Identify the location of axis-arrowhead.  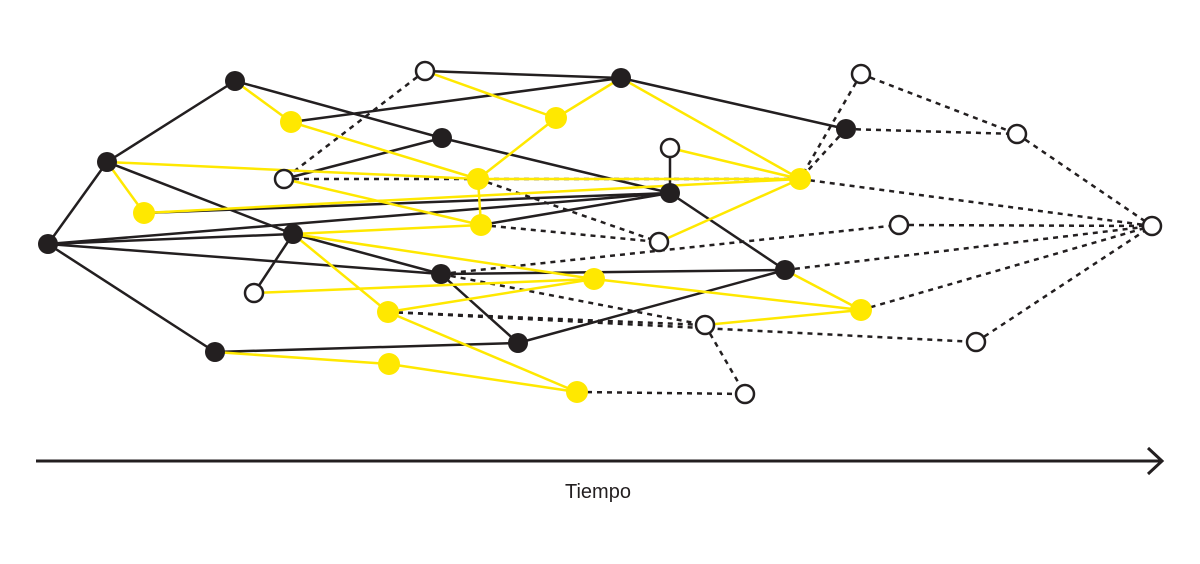
(1155, 461).